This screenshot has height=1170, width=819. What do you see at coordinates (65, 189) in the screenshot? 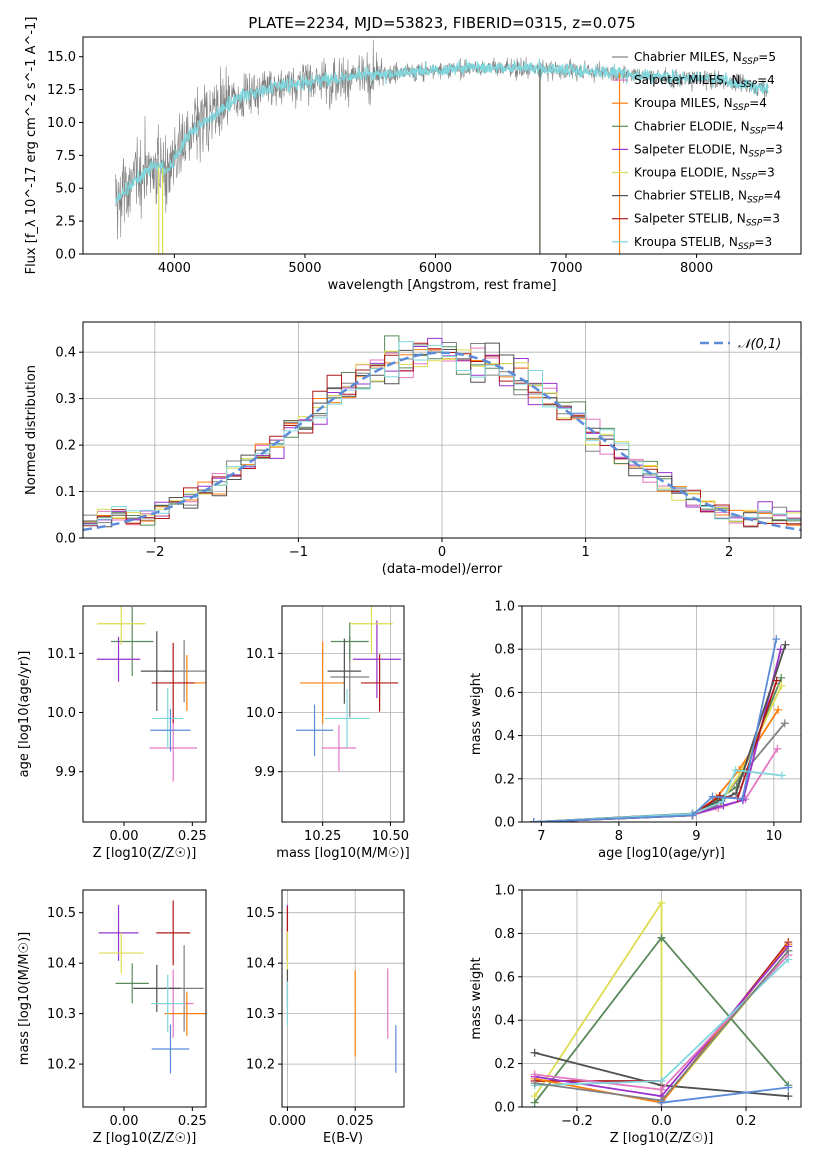
I see `y-tick-label: 5.0` at bounding box center [65, 189].